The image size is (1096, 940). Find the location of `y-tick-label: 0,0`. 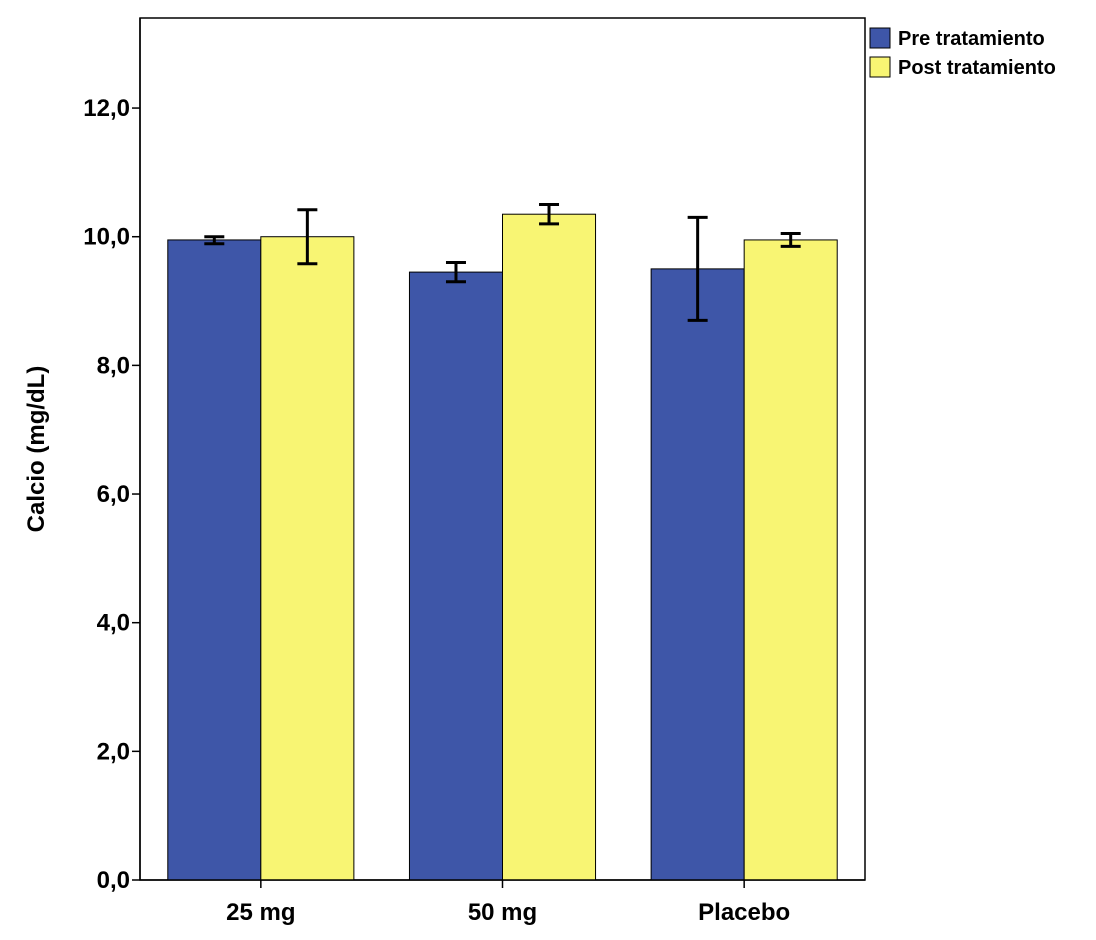

y-tick-label: 0,0 is located at coordinates (113, 880).